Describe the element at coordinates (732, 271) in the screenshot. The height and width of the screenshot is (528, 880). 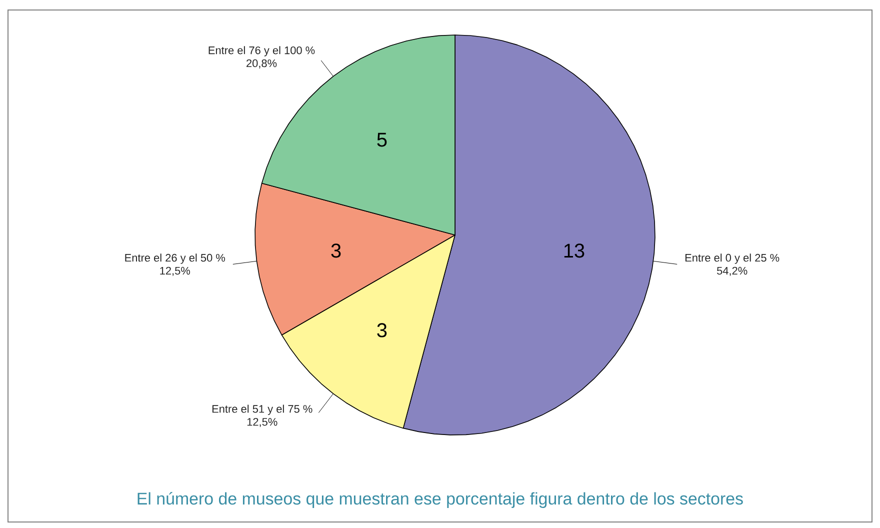
I see `text: 54,2%` at that location.